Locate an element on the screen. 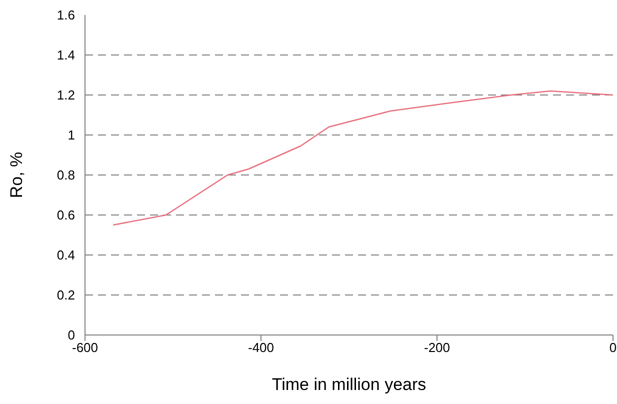  x-tick-label: -200 is located at coordinates (437, 348).